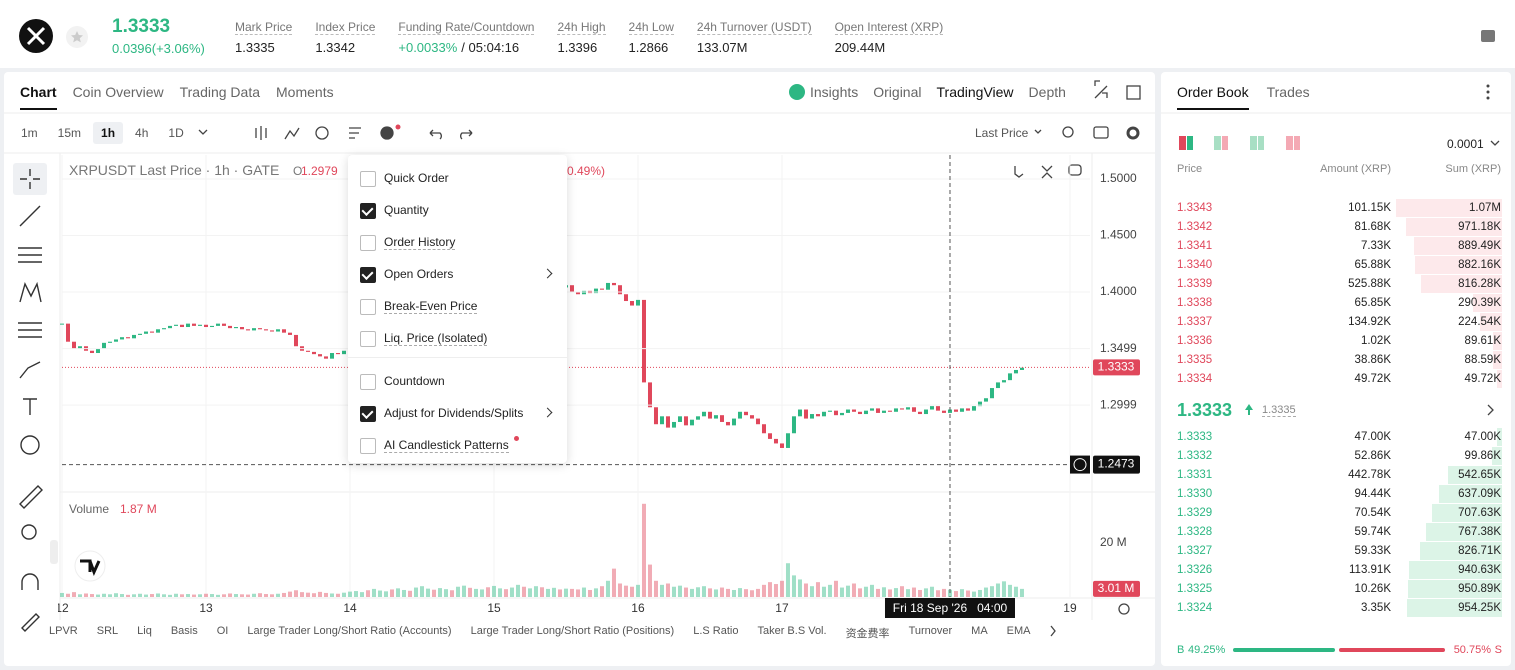 The width and height of the screenshot is (1515, 670). Describe the element at coordinates (457, 339) in the screenshot. I see `menu-item: Liq. Price (Isolated)` at that location.